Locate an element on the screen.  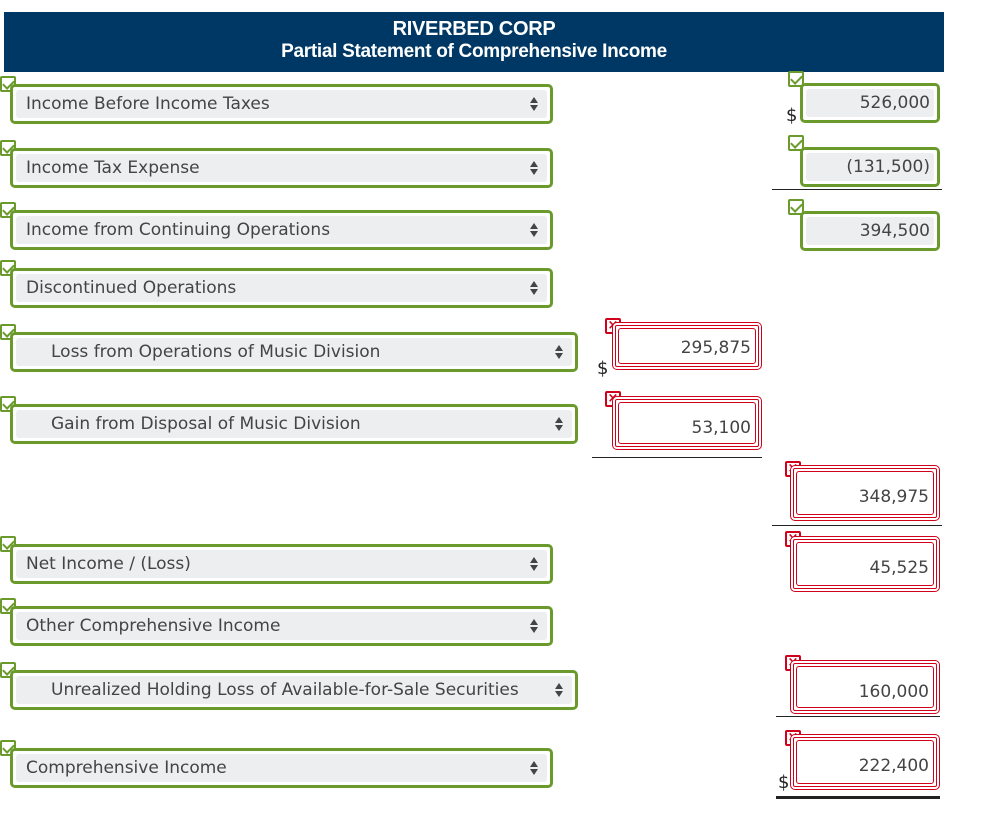
amount-input-comprehensive-income: 222,400 is located at coordinates (865, 762).